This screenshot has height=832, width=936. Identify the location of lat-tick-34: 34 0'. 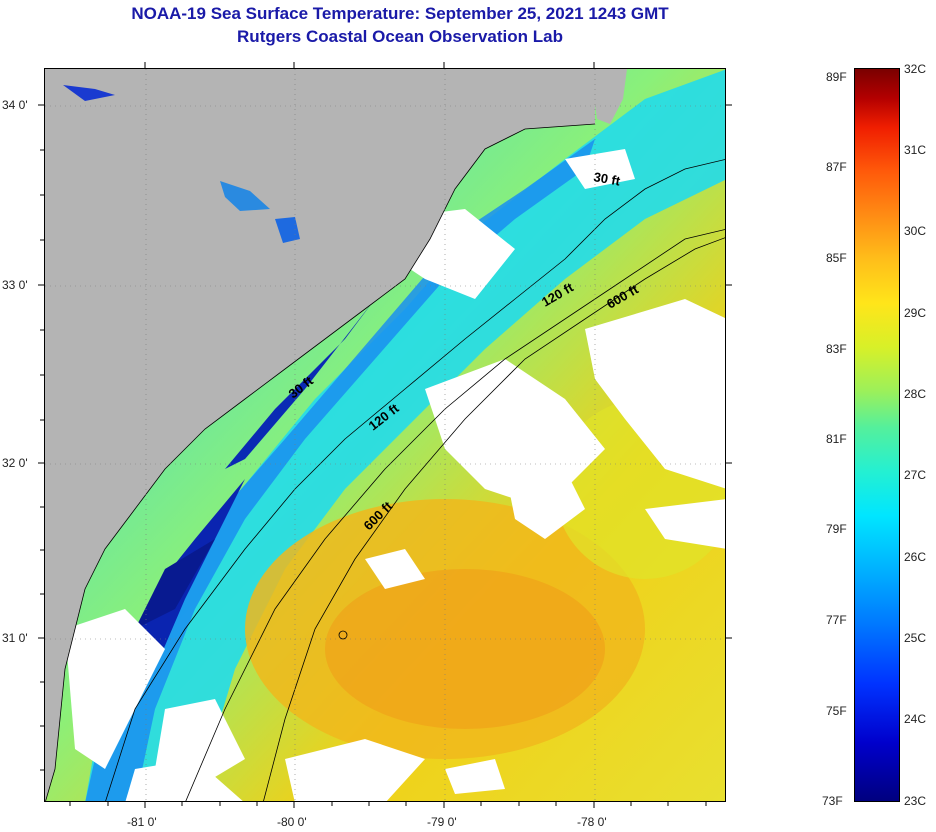
(15, 105).